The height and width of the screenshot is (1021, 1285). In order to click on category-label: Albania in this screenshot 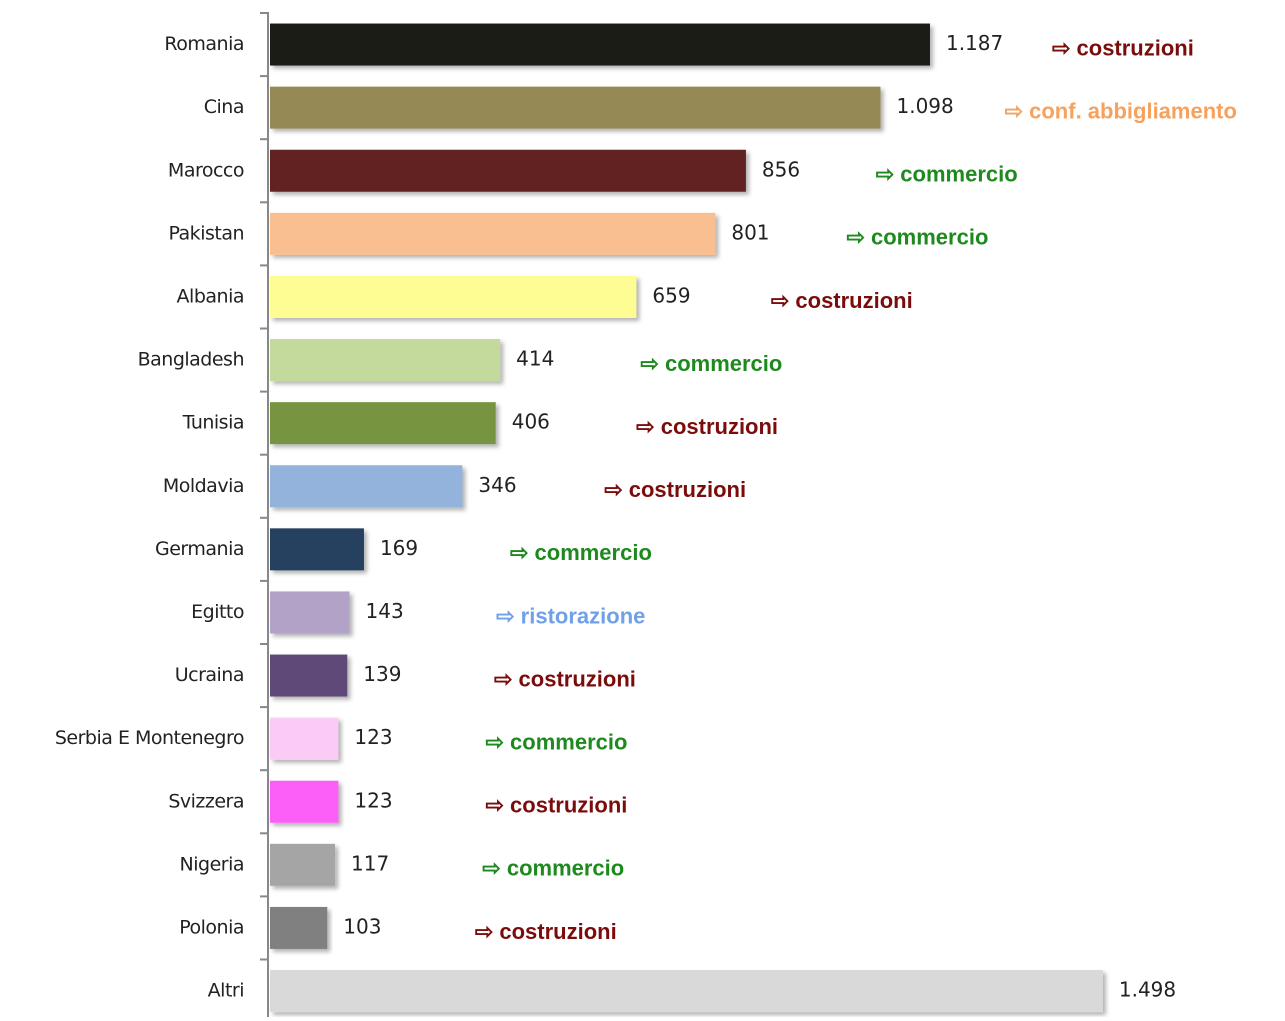, I will do `click(210, 296)`.